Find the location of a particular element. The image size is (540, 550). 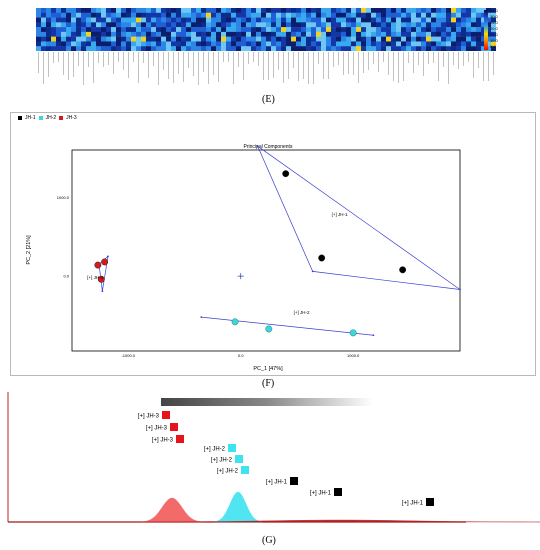

pca-hull-vertex is located at coordinates (312, 271).